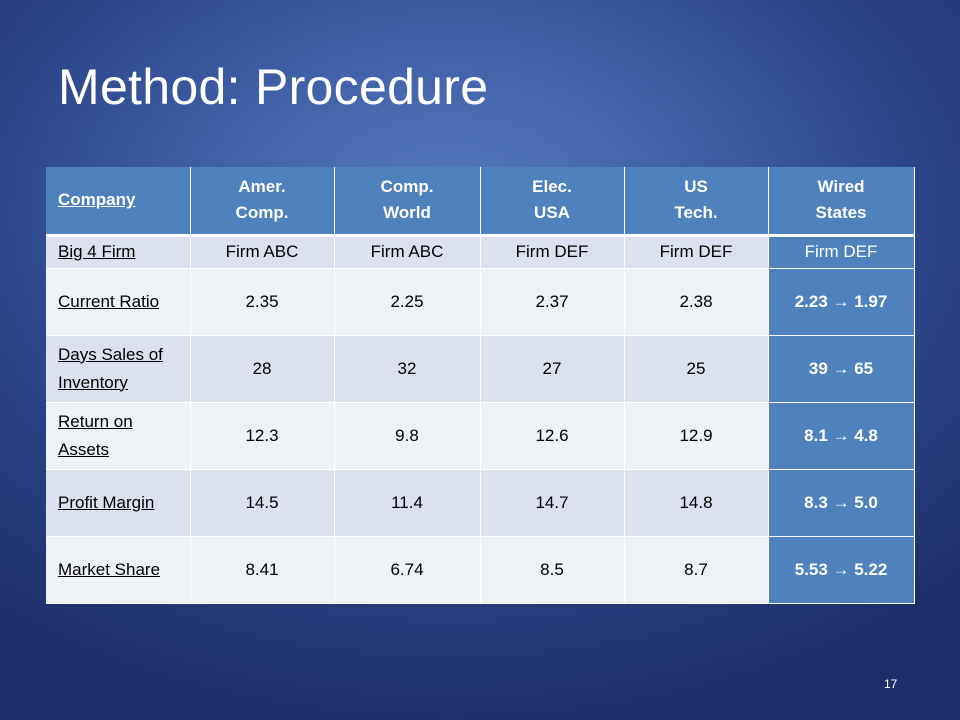  Describe the element at coordinates (407, 570) in the screenshot. I see `table-cell: 6.74` at that location.